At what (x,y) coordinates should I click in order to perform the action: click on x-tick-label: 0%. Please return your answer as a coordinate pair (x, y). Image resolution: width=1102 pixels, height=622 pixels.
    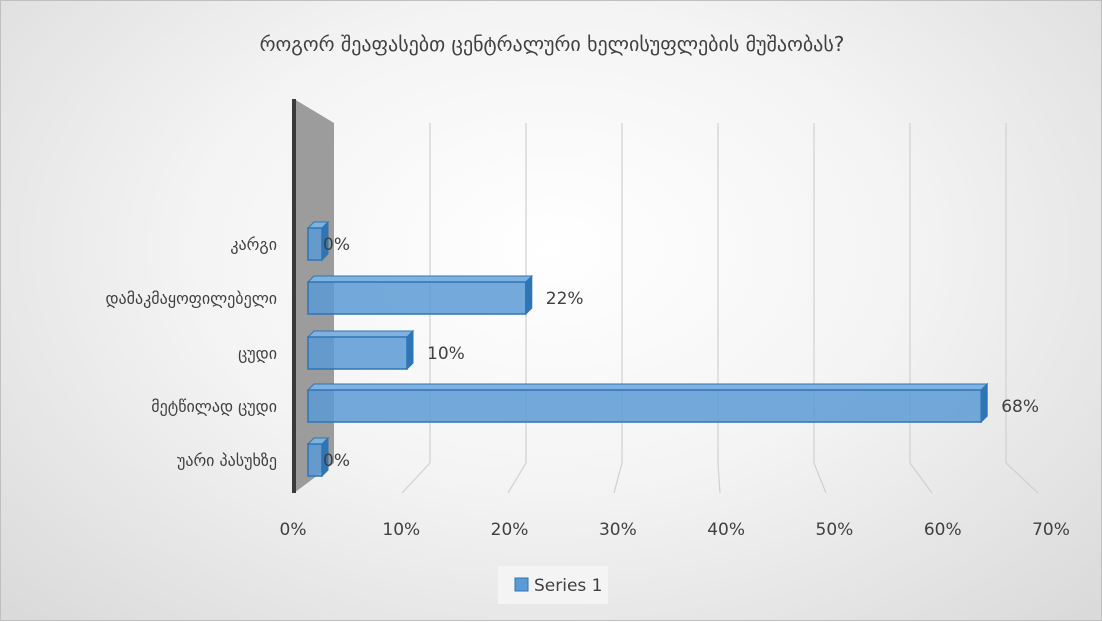
    Looking at the image, I should click on (293, 530).